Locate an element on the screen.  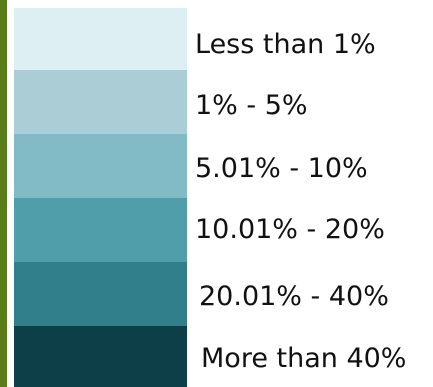
legend-side-bar is located at coordinates (3, 193).